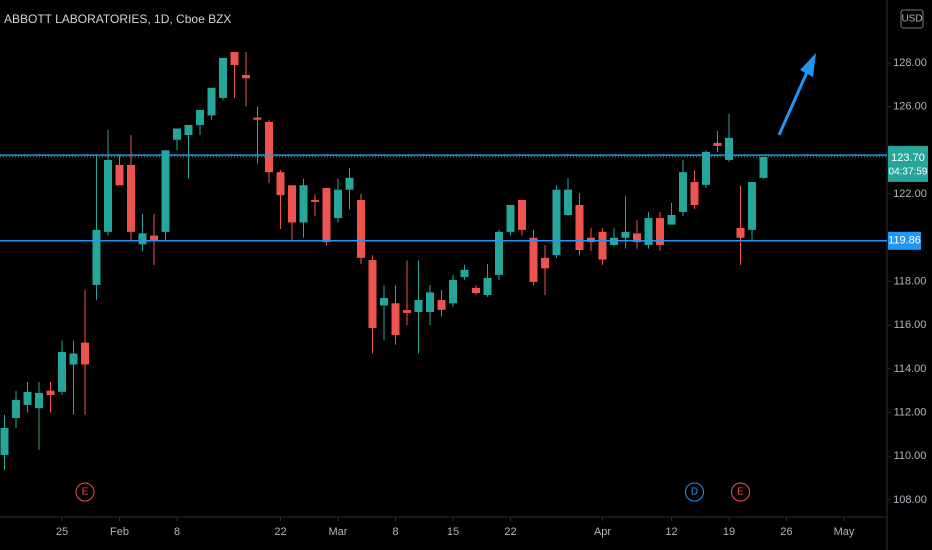 This screenshot has width=932, height=550. I want to click on last-price-box, so click(908, 163).